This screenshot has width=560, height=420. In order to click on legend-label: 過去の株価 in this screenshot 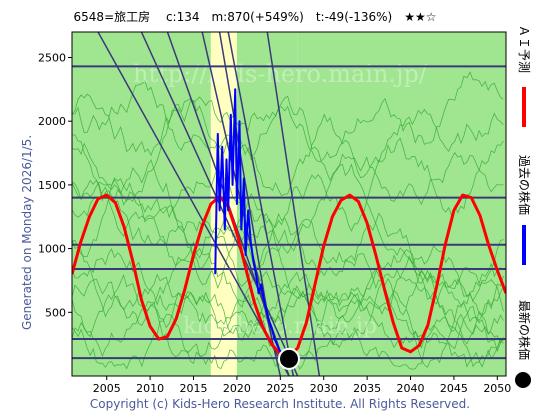, I will do `click(524, 185)`.